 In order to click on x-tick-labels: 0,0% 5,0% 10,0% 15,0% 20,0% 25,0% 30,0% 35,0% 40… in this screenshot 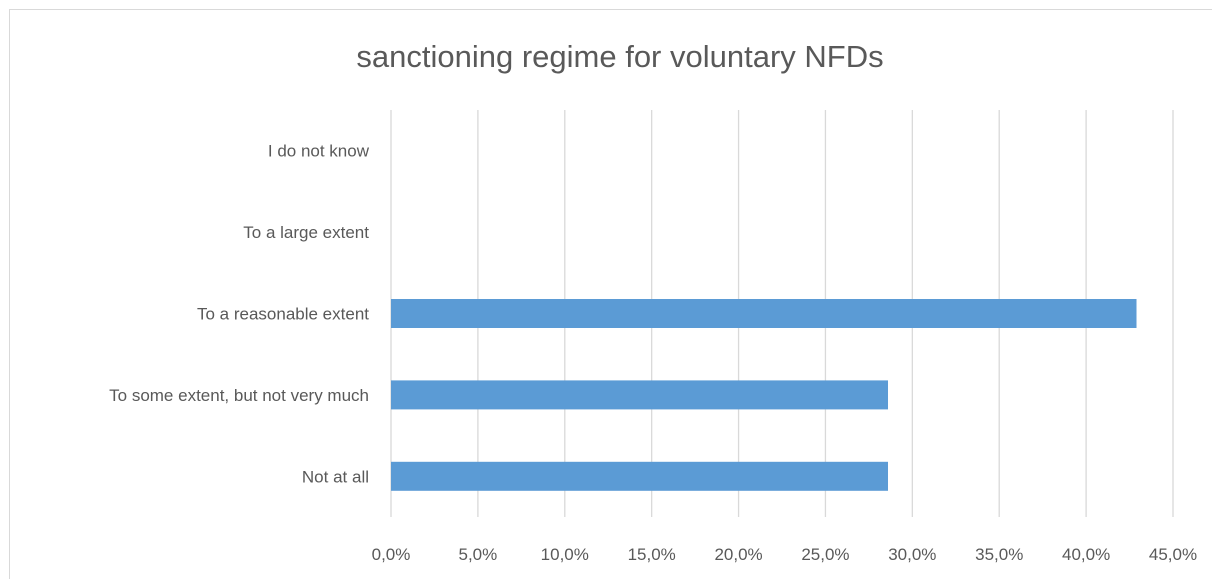, I will do `click(784, 554)`.